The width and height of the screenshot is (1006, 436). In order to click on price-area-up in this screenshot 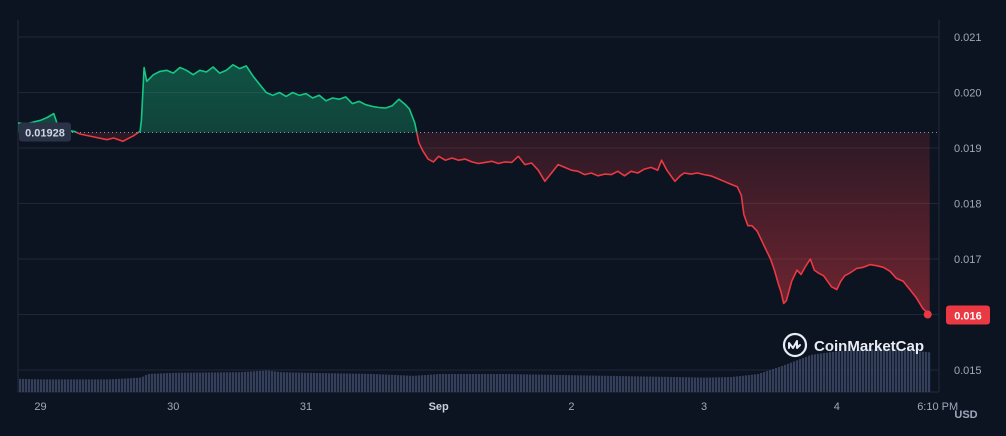, I will do `click(474, 98)`.